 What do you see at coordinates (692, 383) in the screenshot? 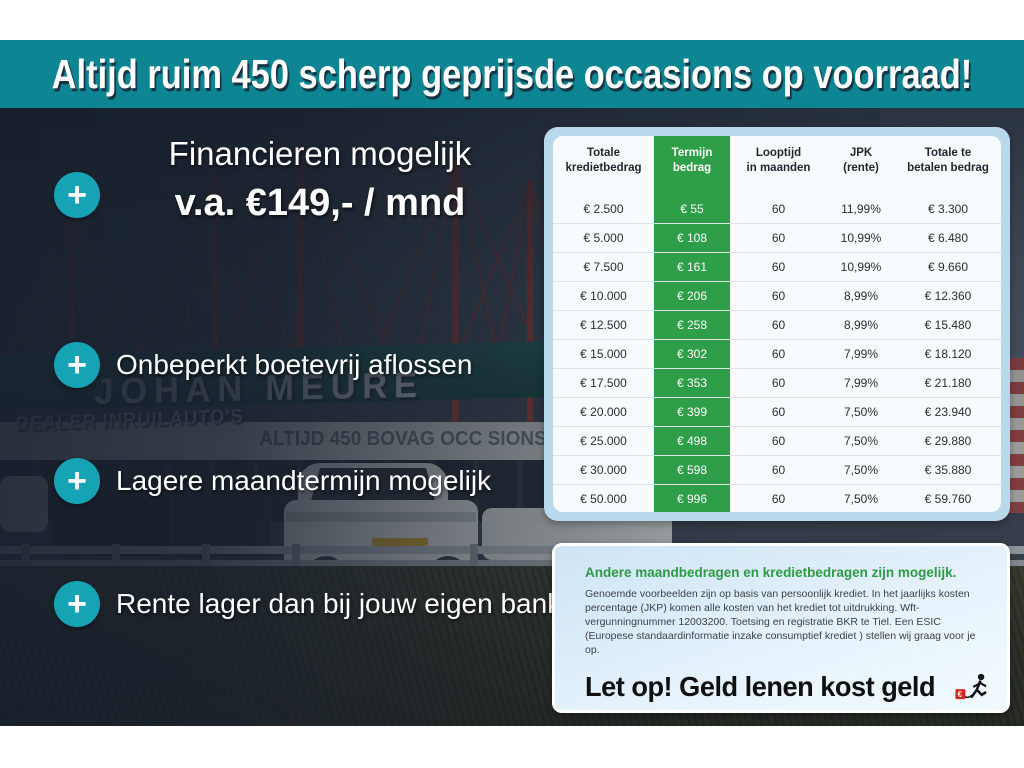
I see `table-cell: € 353` at bounding box center [692, 383].